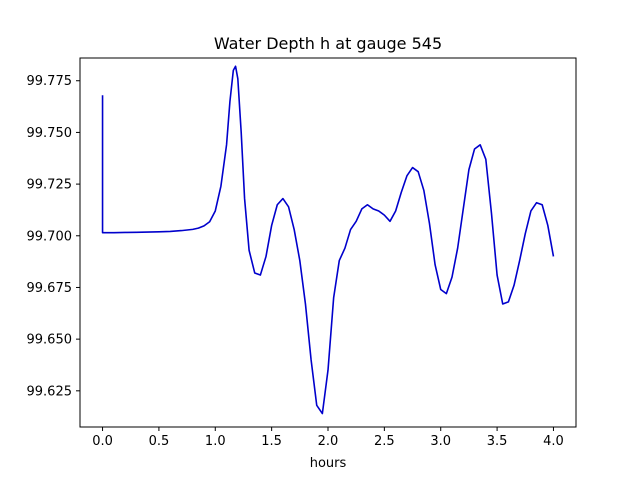 The width and height of the screenshot is (640, 480). What do you see at coordinates (50, 81) in the screenshot?
I see `y-tick-label: 99.775` at bounding box center [50, 81].